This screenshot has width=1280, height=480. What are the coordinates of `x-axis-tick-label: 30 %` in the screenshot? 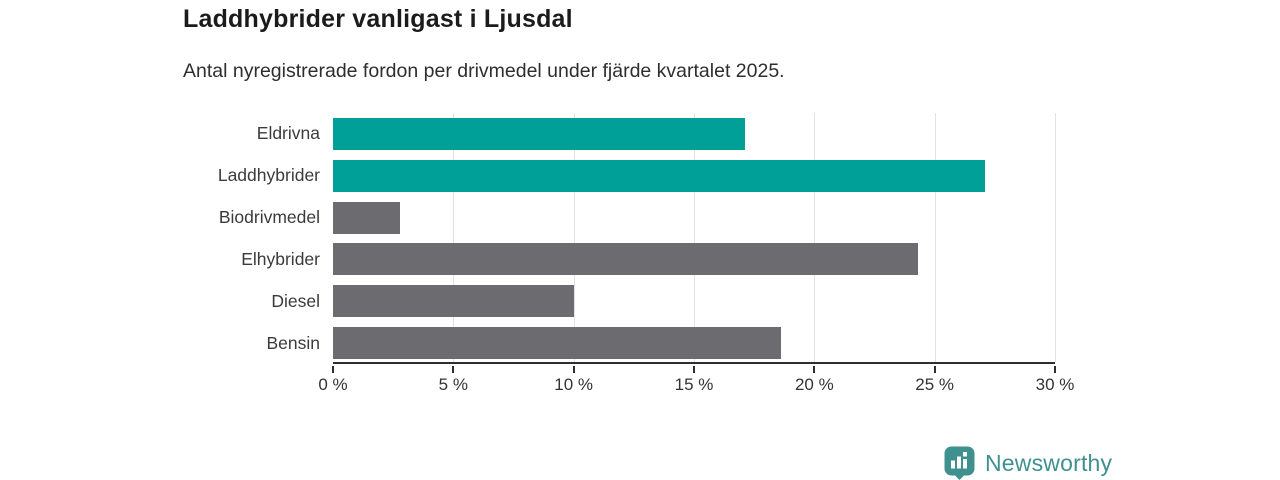 It's located at (1055, 384).